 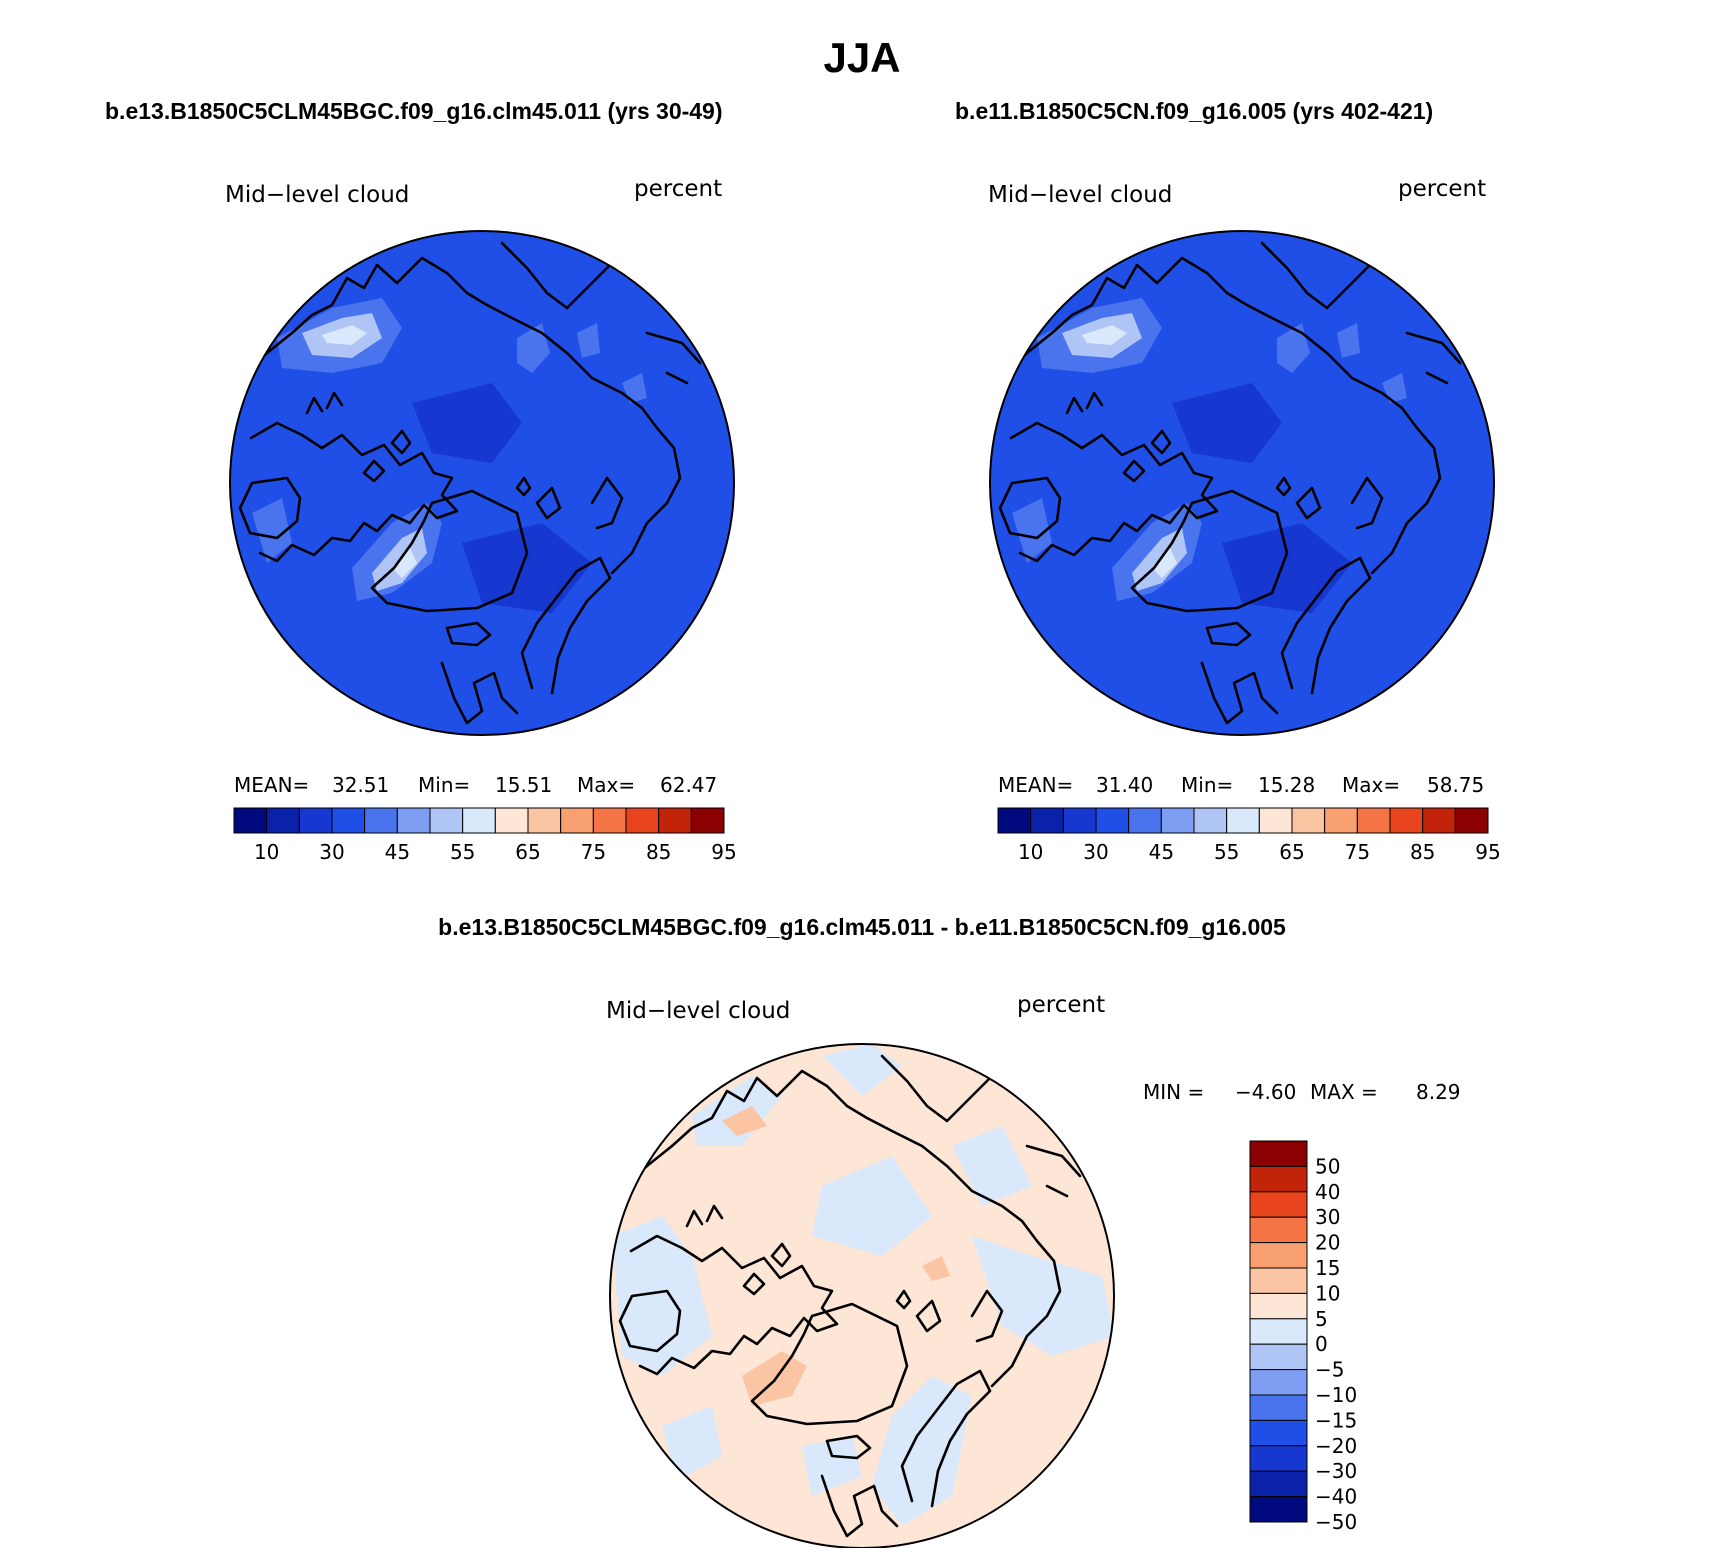 What do you see at coordinates (271, 785) in the screenshot?
I see `panel-a-mean-label: MEAN=` at bounding box center [271, 785].